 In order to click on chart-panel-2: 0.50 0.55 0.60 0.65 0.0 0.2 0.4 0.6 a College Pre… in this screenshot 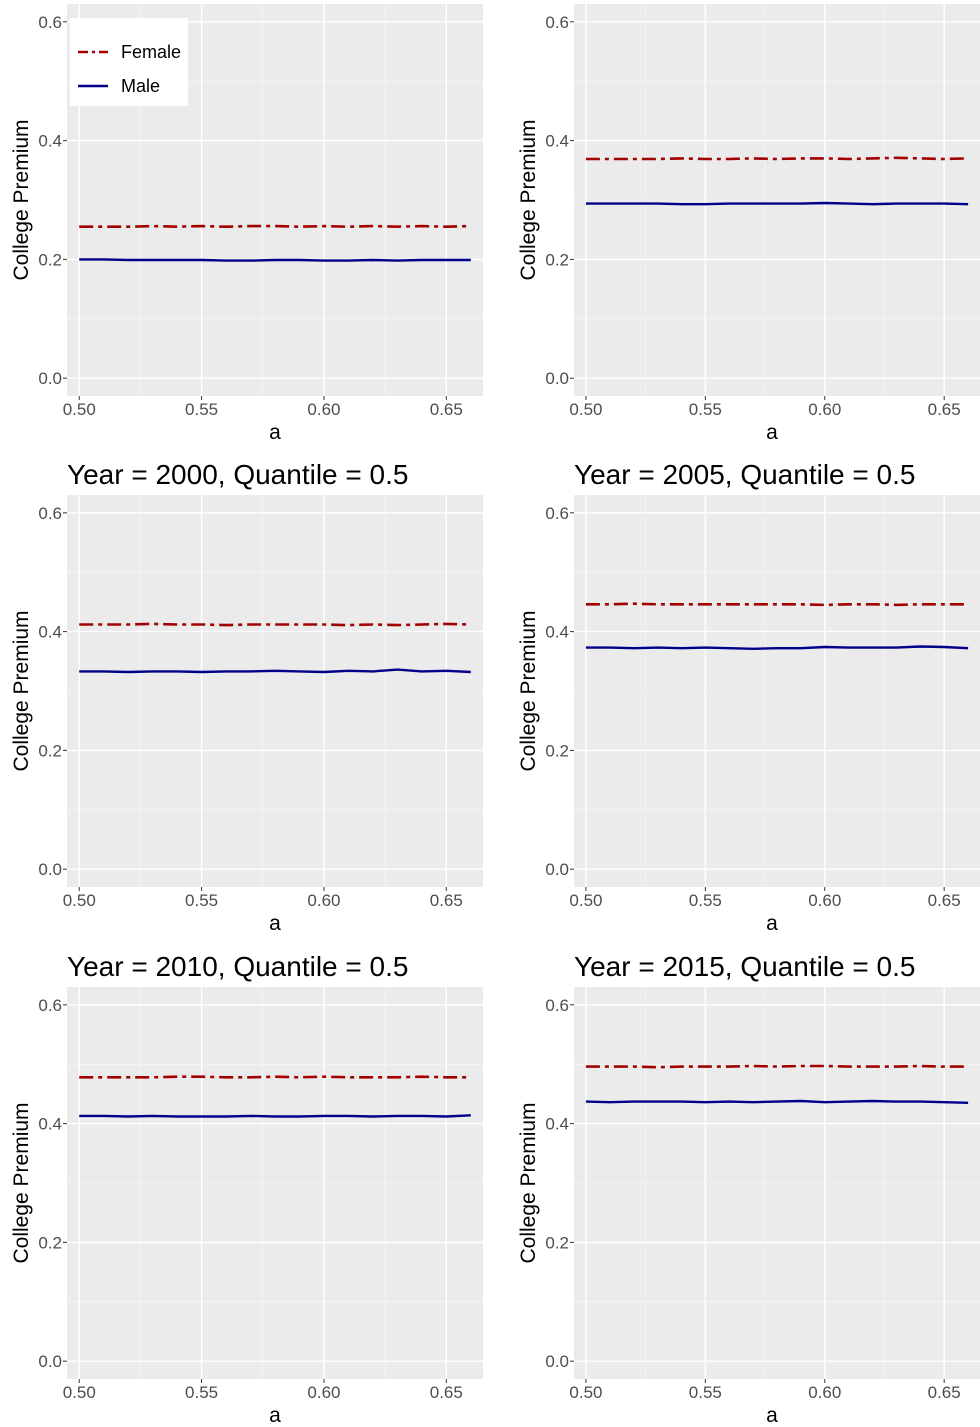, I will do `click(748, 224)`.